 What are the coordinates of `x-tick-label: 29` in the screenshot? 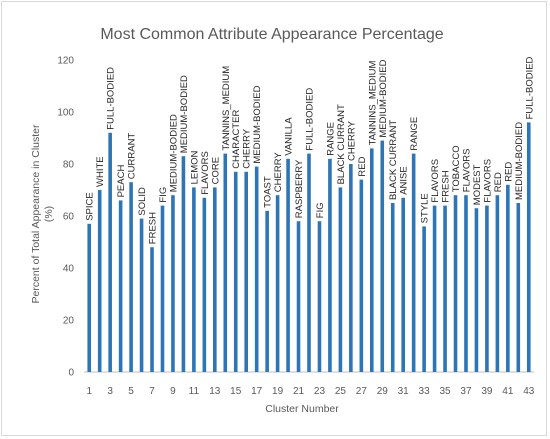 It's located at (383, 391).